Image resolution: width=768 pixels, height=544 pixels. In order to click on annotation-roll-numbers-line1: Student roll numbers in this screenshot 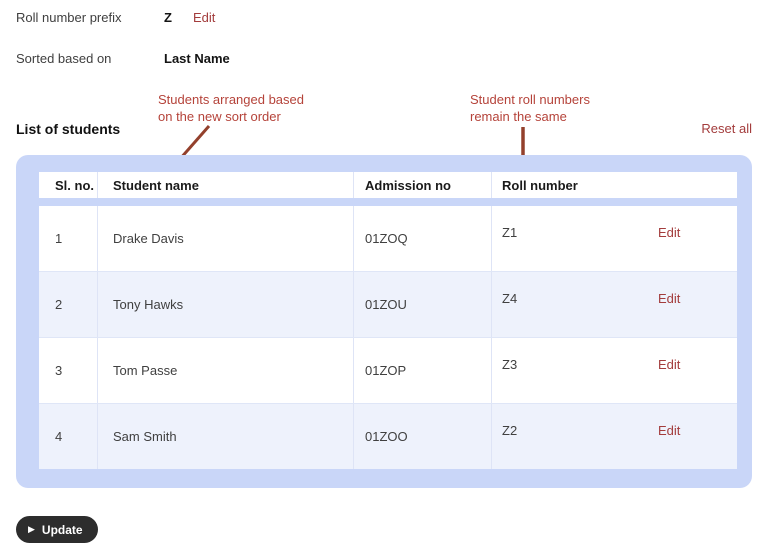, I will do `click(530, 99)`.